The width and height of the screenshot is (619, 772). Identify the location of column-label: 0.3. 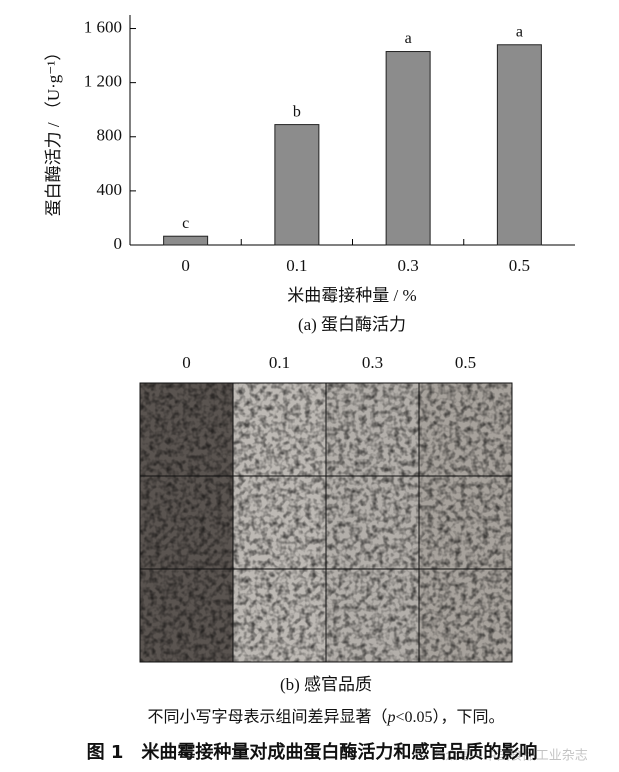
(372, 362).